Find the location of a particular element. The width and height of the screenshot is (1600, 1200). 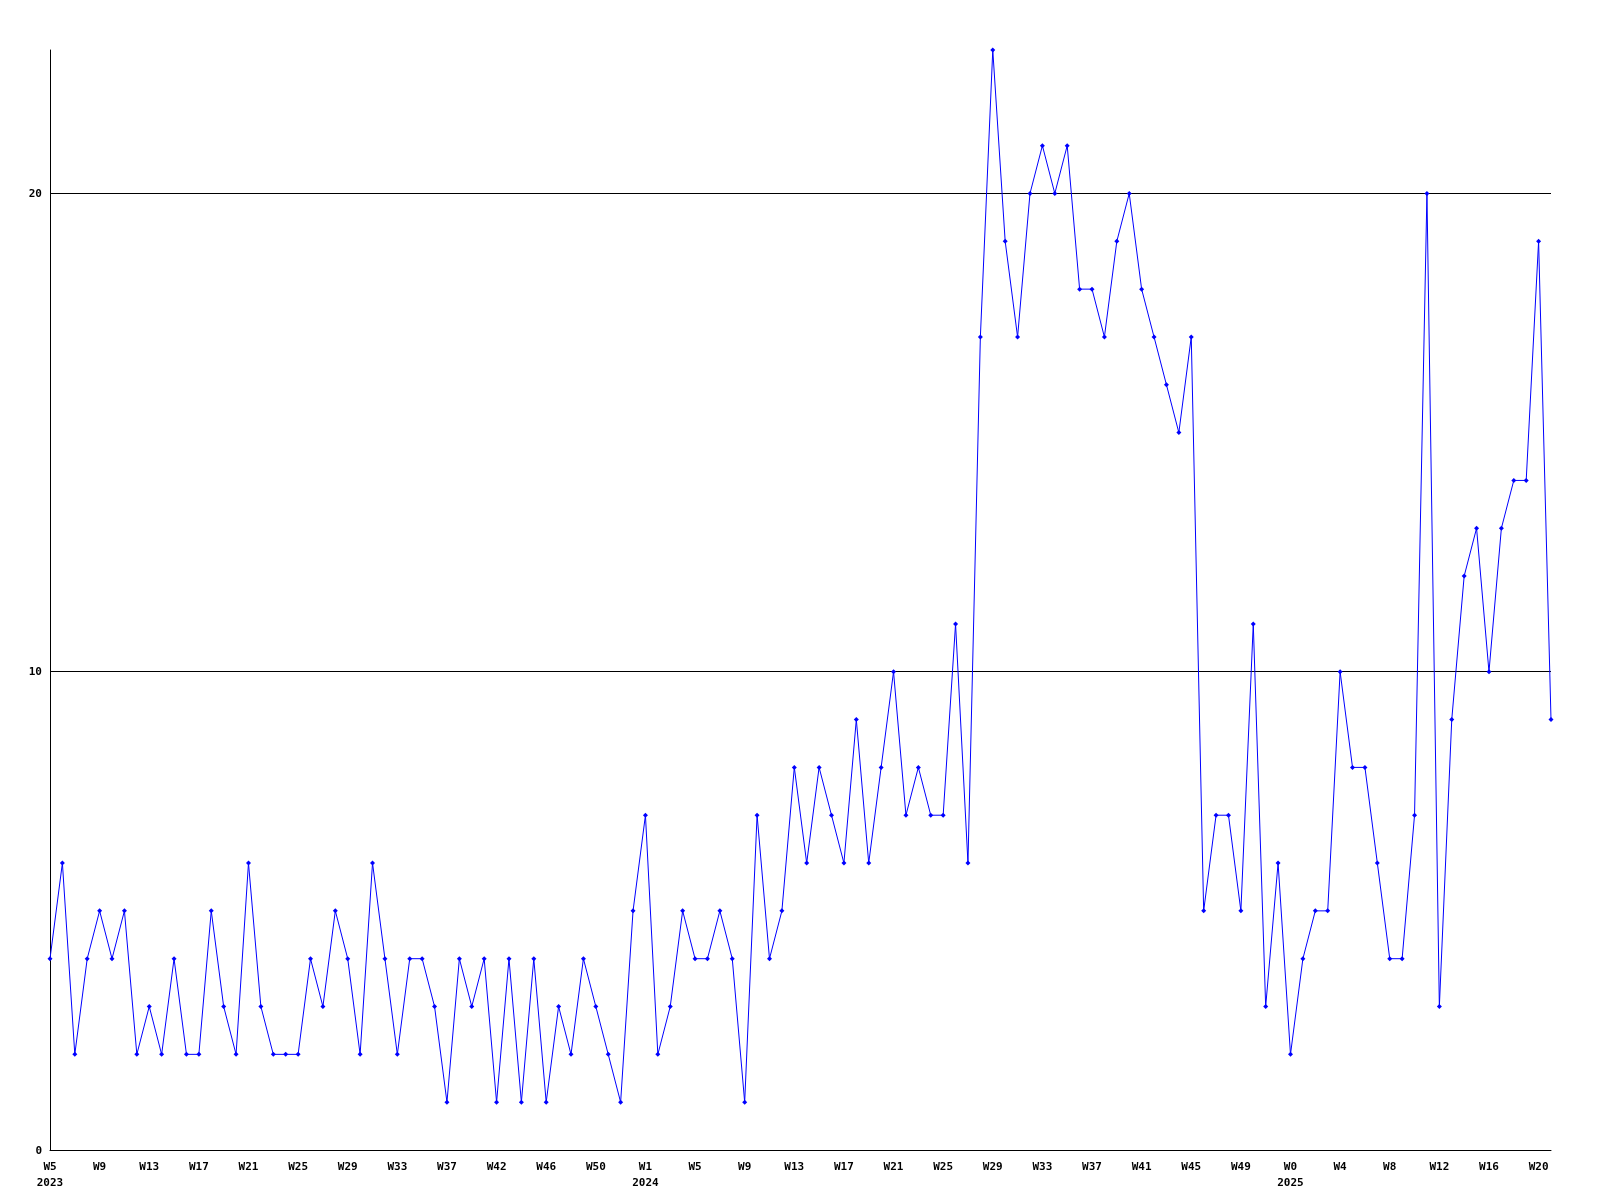

x-tick-label: W12 is located at coordinates (1439, 1166).